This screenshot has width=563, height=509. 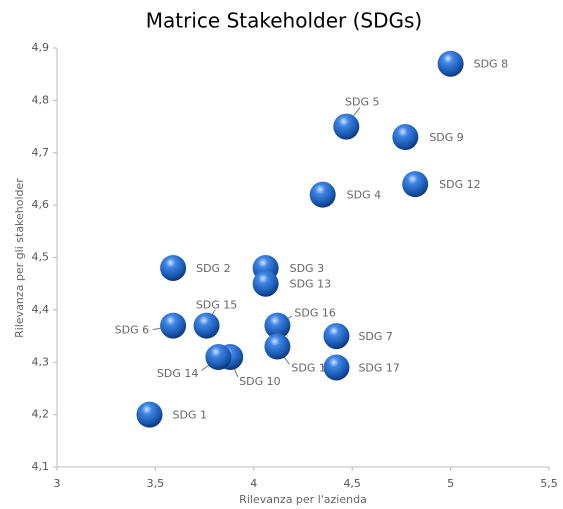 I want to click on y-tick-label: 4,9, so click(x=41, y=47).